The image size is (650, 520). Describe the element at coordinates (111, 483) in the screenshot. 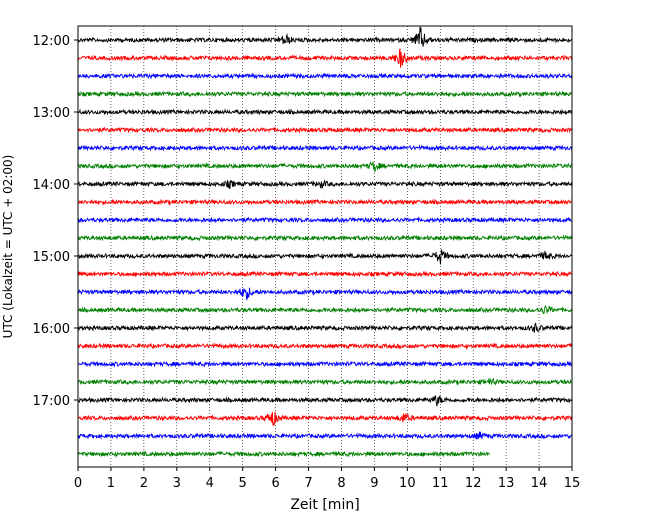

I see `x-tick-label: 1` at that location.